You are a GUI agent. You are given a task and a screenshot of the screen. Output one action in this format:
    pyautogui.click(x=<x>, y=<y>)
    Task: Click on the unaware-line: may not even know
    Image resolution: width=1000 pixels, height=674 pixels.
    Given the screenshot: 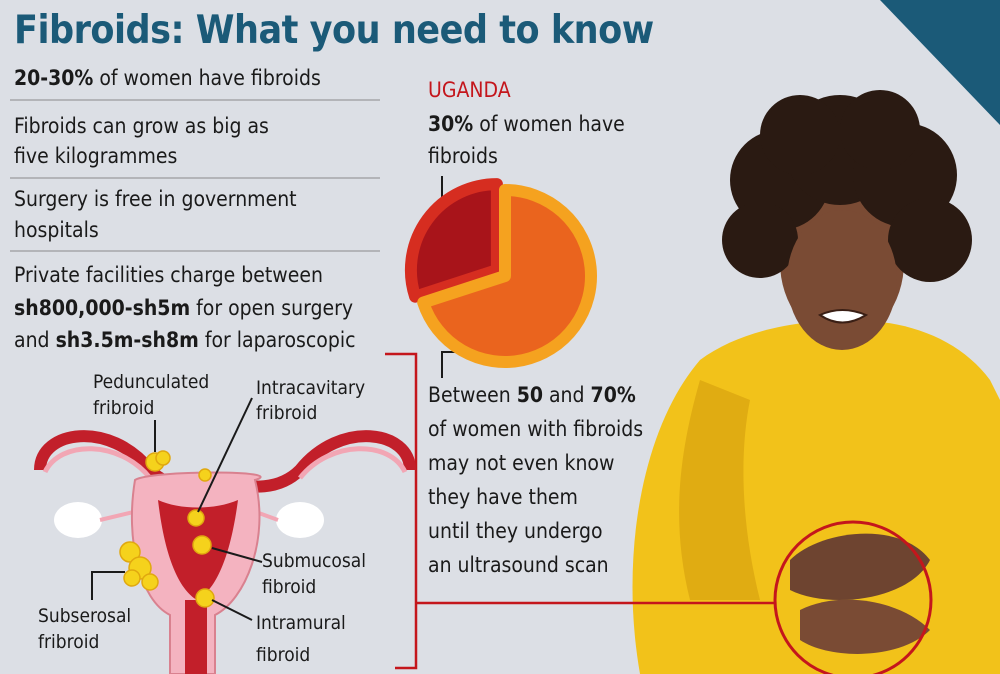 What is the action you would take?
    pyautogui.click(x=521, y=463)
    